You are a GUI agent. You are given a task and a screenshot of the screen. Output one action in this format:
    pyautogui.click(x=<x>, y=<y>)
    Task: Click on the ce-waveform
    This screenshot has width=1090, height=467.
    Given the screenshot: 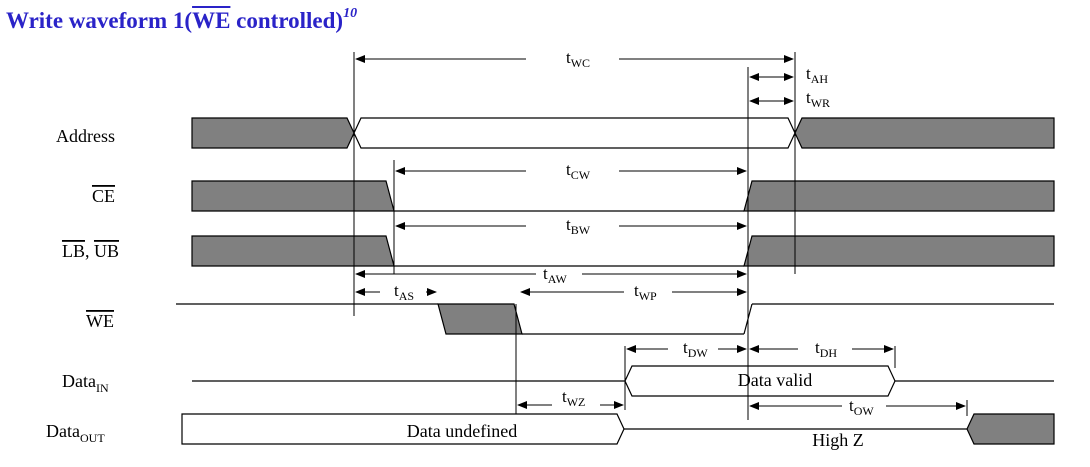 What is the action you would take?
    pyautogui.click(x=623, y=196)
    